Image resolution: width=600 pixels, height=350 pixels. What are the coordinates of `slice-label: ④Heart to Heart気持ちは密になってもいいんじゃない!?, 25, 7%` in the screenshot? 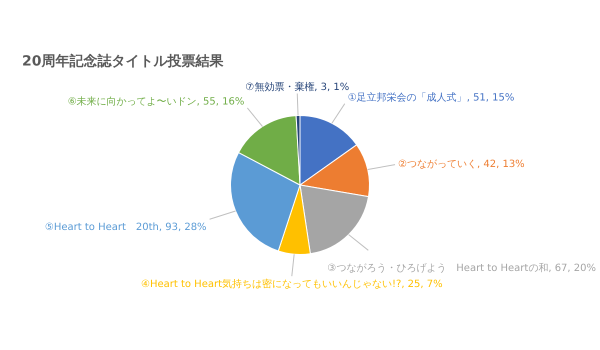 It's located at (291, 284).